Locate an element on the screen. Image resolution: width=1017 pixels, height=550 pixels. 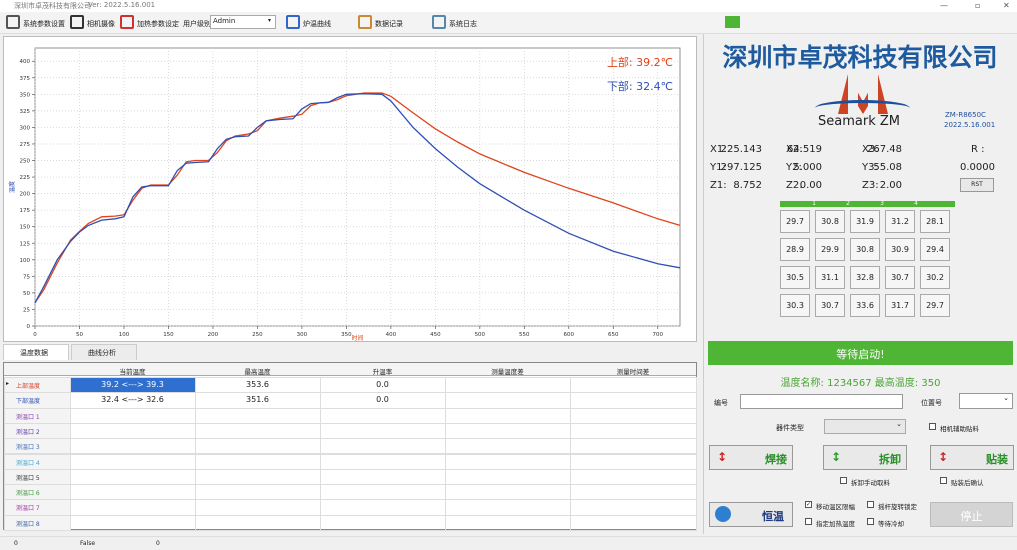
rst-button is located at coordinates (977, 185).